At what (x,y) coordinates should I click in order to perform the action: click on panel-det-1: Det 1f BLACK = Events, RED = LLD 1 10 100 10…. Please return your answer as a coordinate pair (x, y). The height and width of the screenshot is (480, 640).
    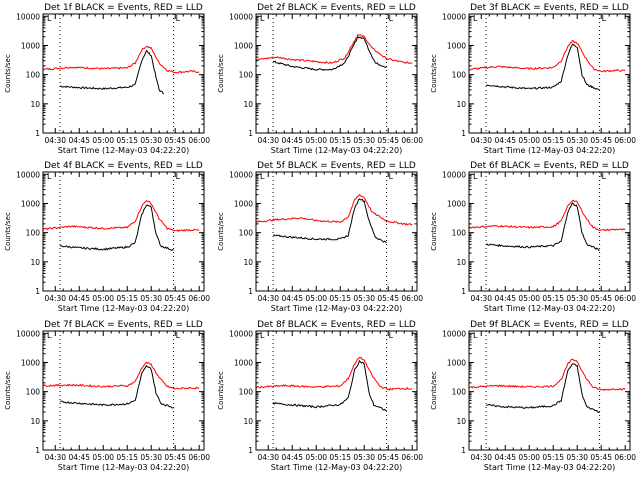
    Looking at the image, I should click on (107, 79).